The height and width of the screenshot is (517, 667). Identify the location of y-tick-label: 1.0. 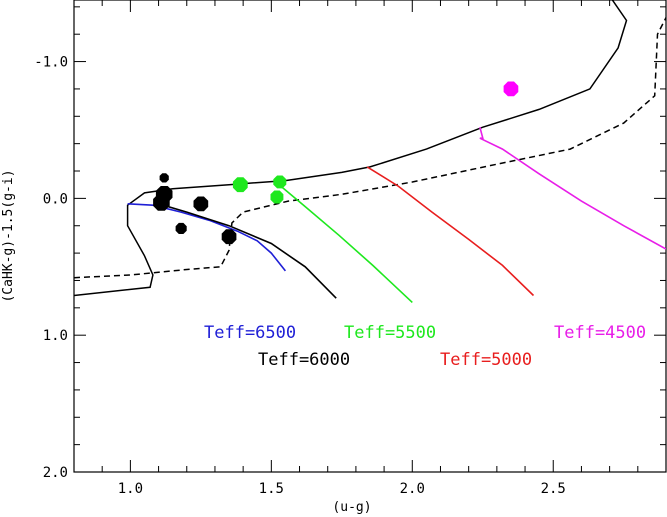
(55, 336).